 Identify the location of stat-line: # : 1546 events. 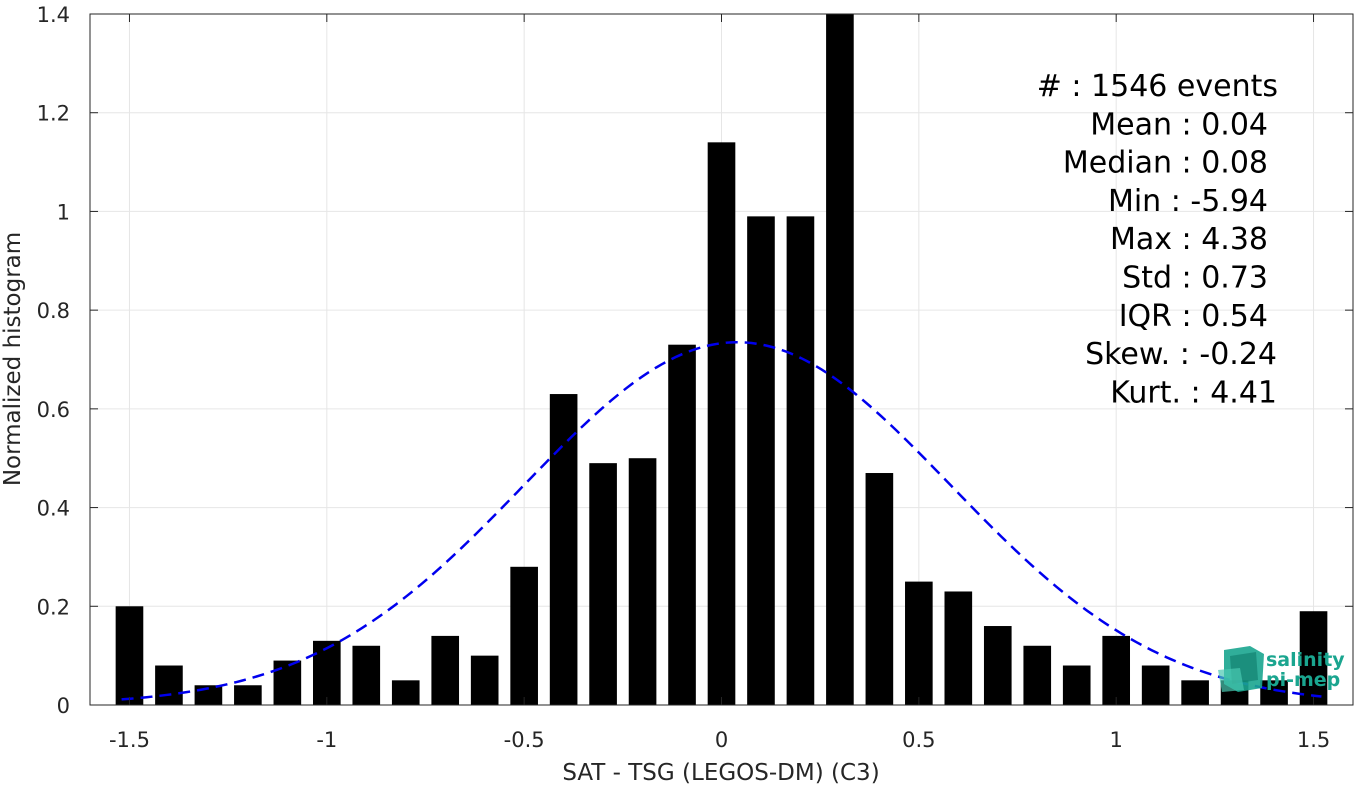
(1157, 86).